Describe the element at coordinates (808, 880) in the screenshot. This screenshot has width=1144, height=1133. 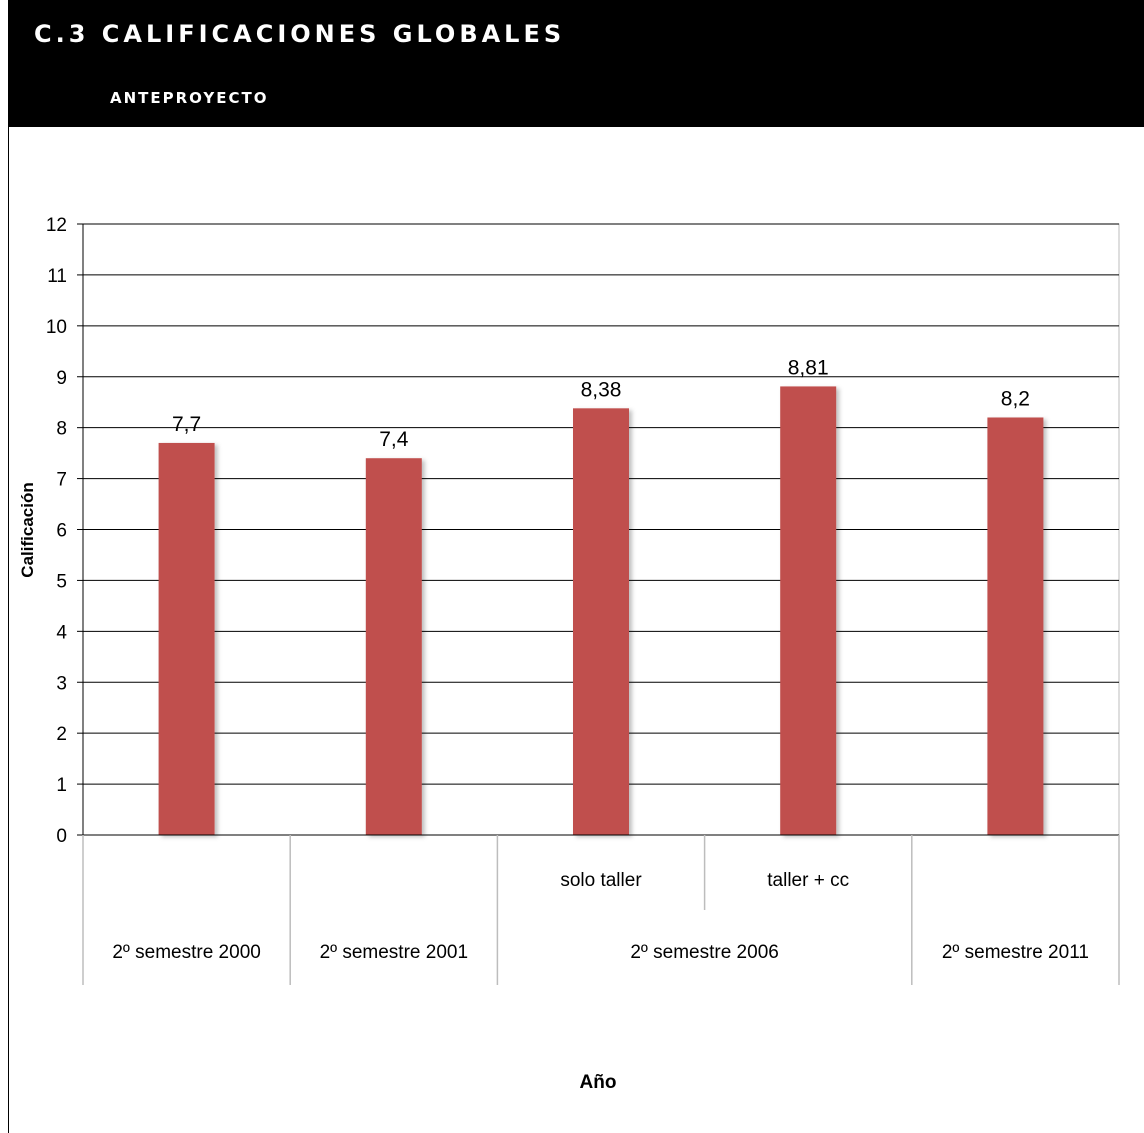
I see `x-sub-label: taller + cc` at that location.